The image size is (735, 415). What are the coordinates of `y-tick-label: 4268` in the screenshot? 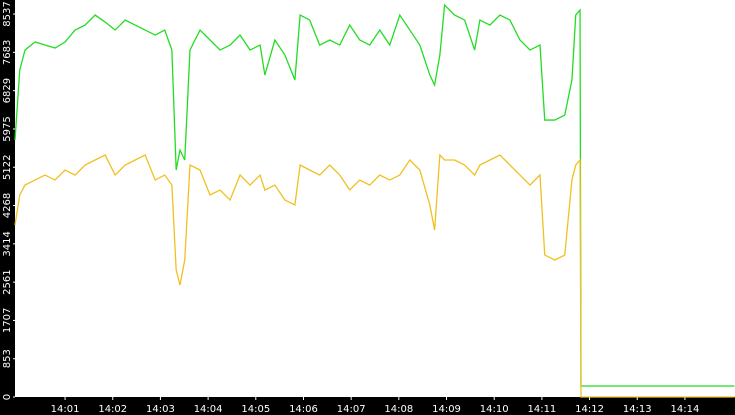 It's located at (7, 205).